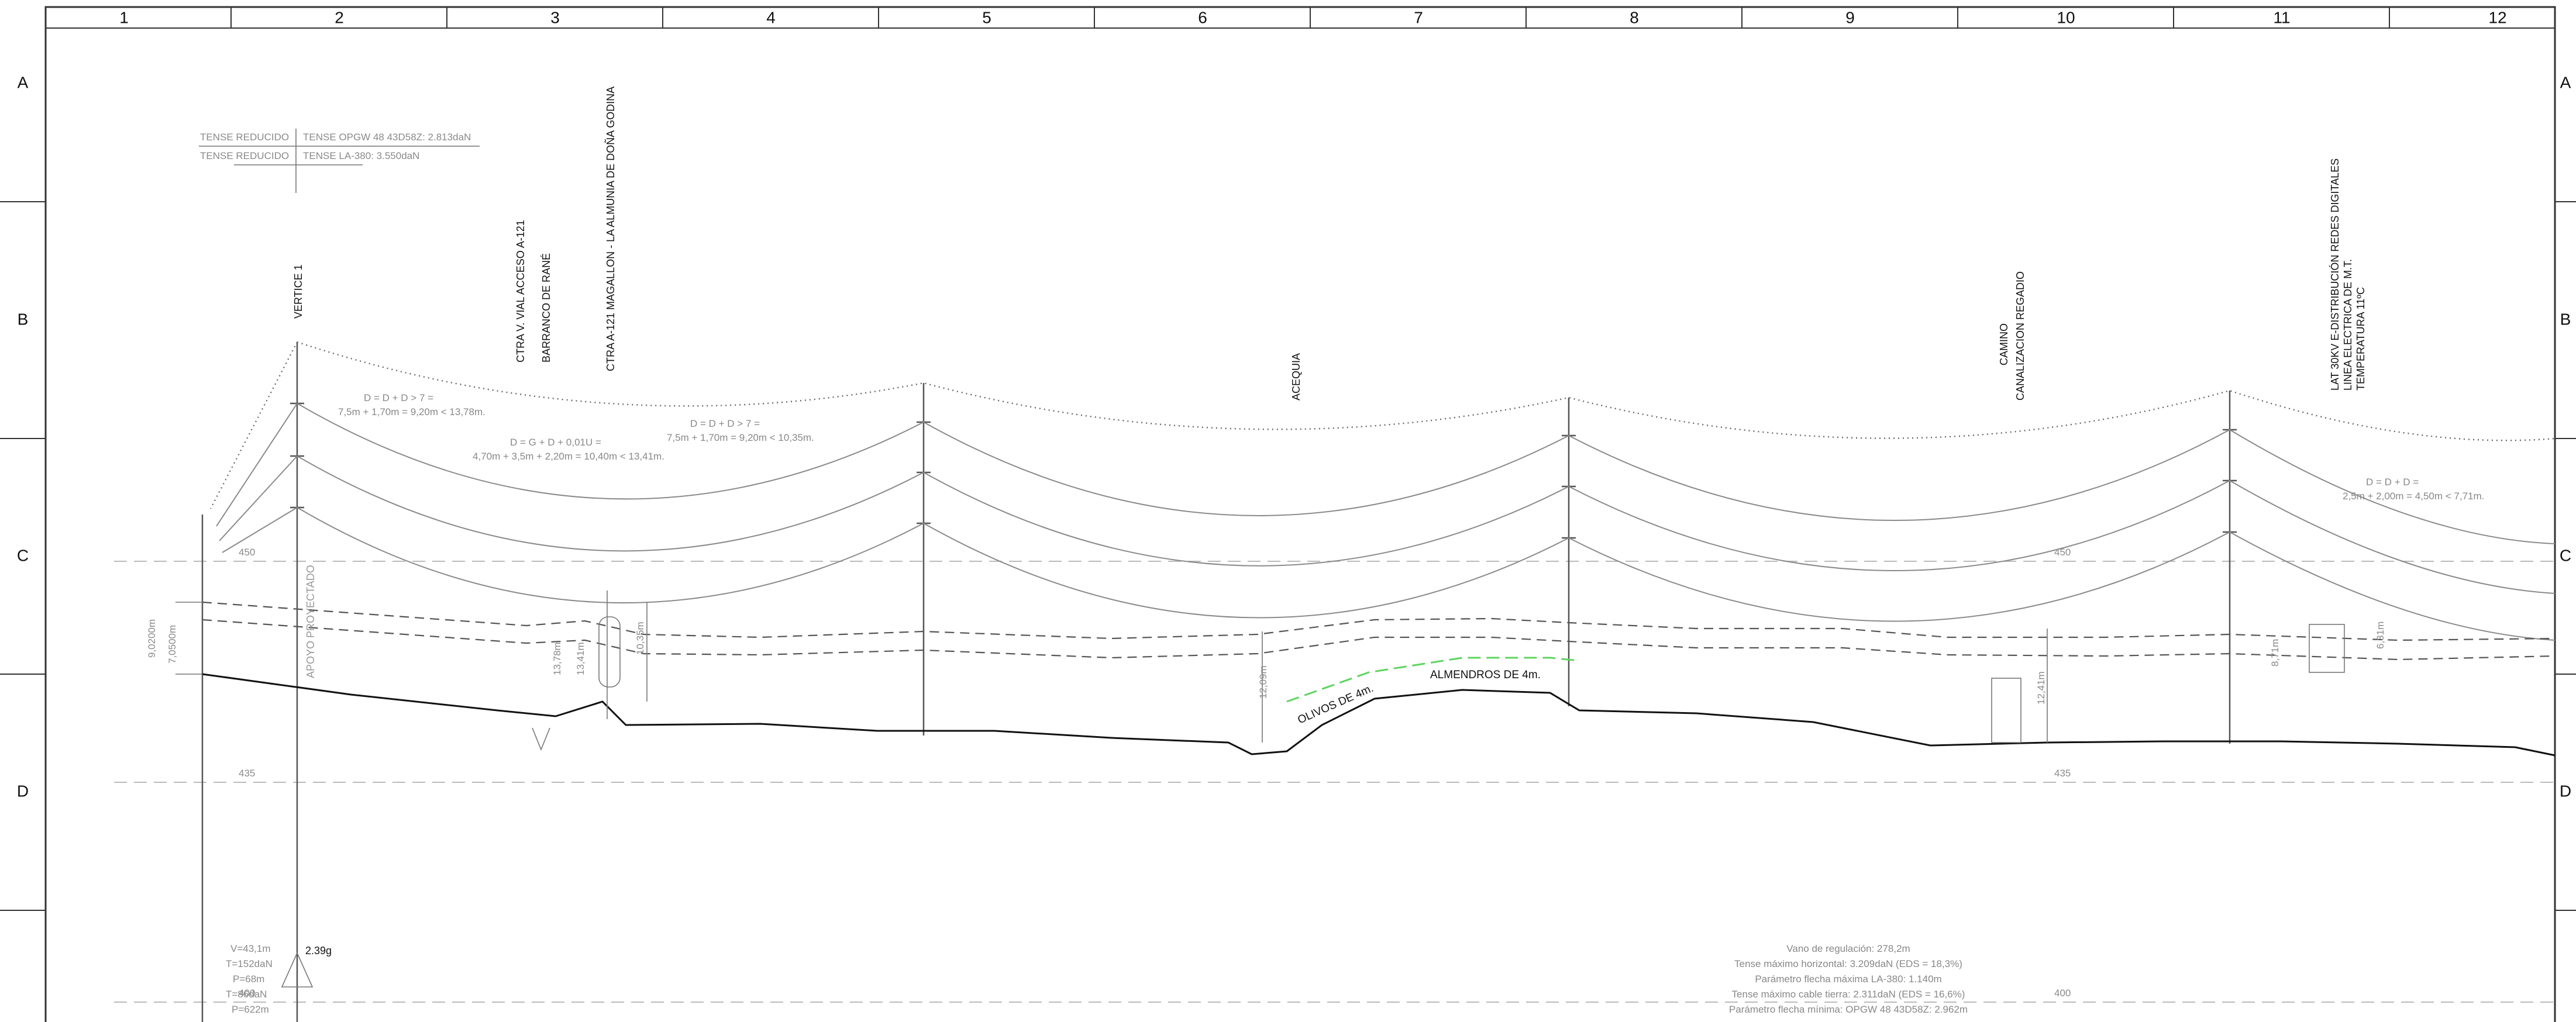 This screenshot has height=1022, width=2576. Describe the element at coordinates (1379, 715) in the screenshot. I see `ground-profile` at that location.